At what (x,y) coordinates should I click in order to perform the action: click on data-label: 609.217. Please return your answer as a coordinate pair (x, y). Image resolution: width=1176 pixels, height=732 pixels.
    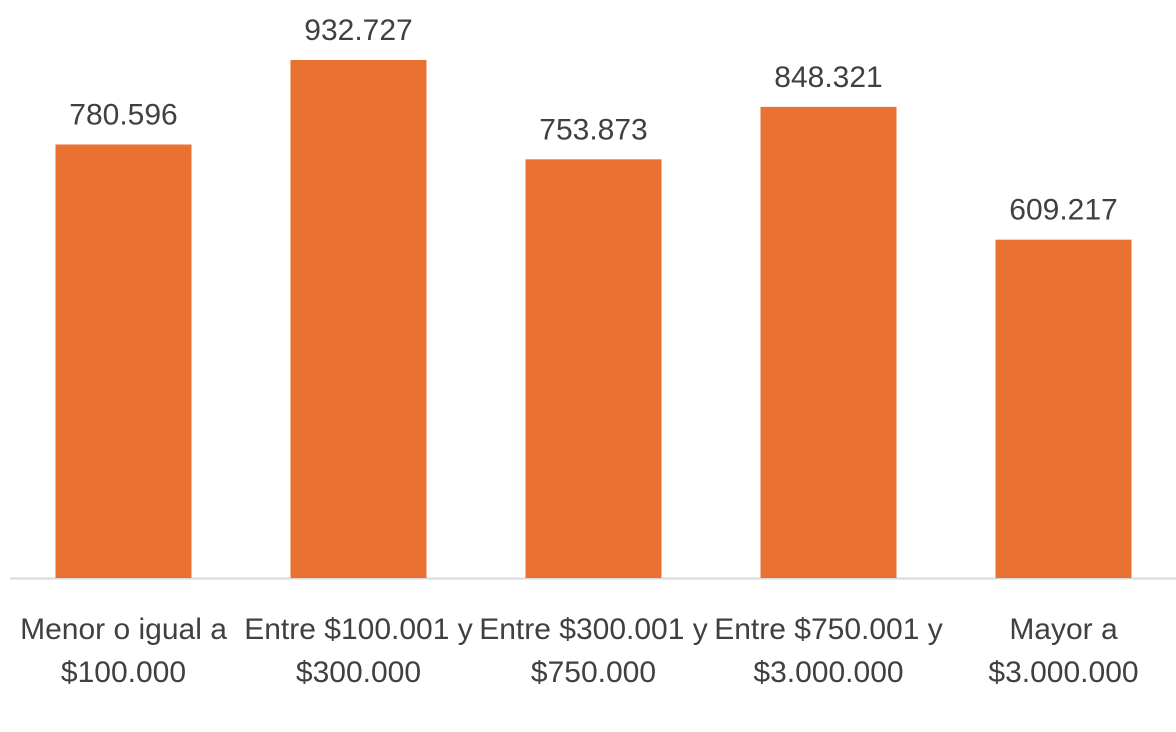
    Looking at the image, I should click on (1063, 210).